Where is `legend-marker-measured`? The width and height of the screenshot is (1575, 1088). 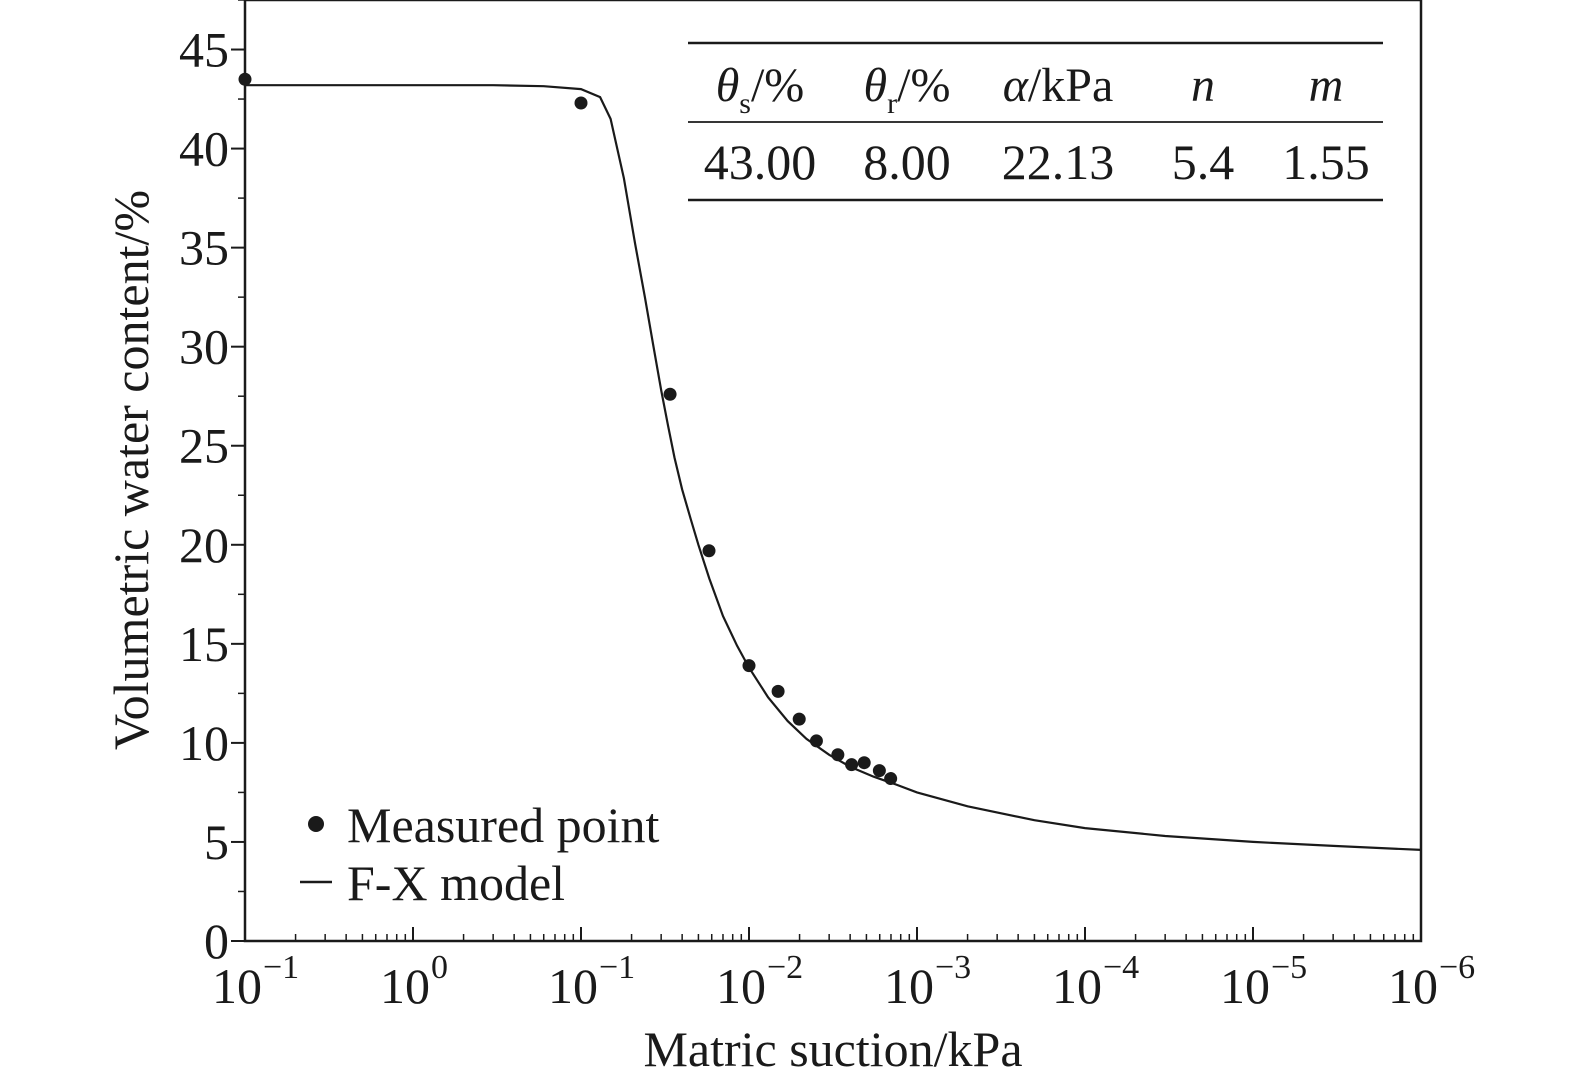 legend-marker-measured is located at coordinates (316, 824).